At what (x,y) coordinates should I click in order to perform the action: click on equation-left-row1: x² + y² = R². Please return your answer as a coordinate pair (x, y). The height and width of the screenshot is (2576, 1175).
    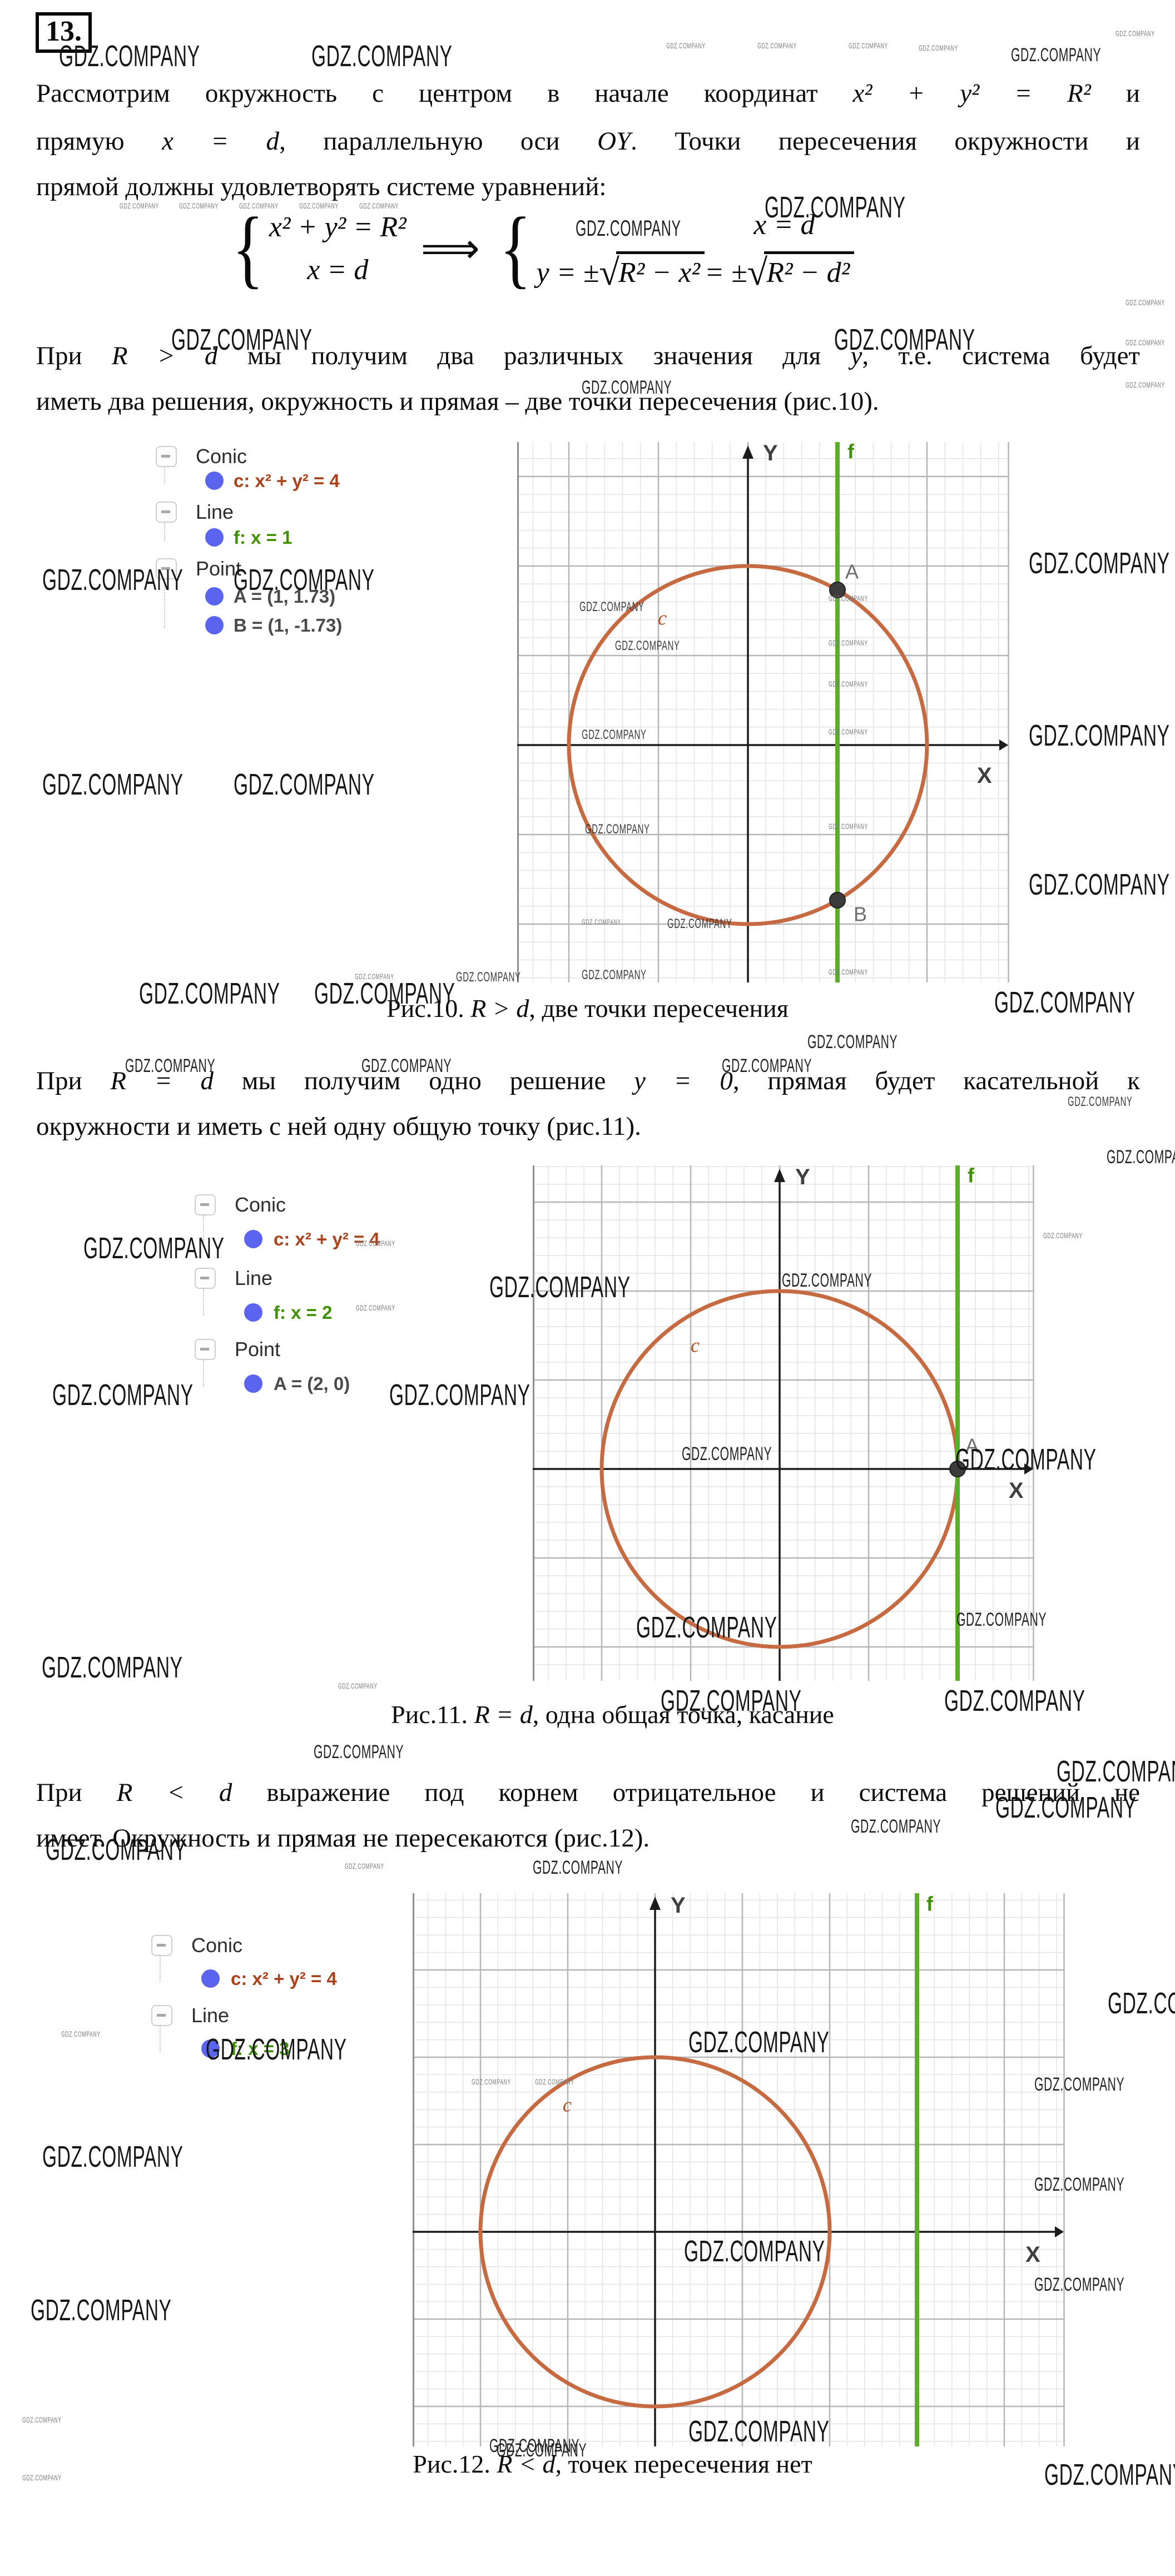
    Looking at the image, I should click on (337, 227).